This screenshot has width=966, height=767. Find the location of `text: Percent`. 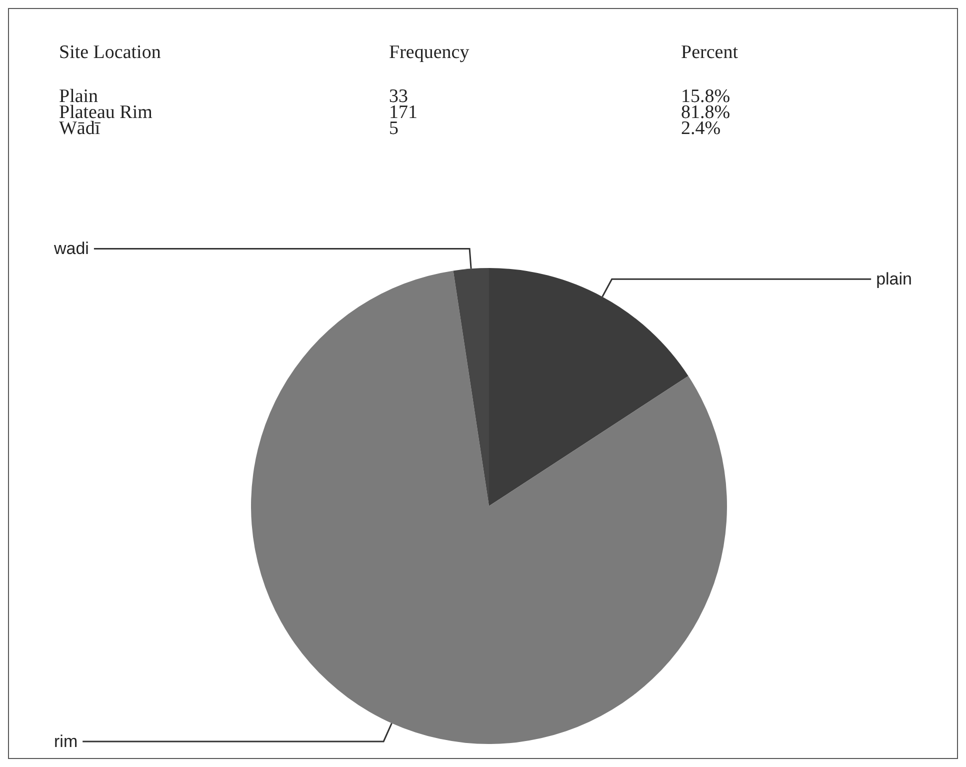

text: Percent is located at coordinates (710, 52).